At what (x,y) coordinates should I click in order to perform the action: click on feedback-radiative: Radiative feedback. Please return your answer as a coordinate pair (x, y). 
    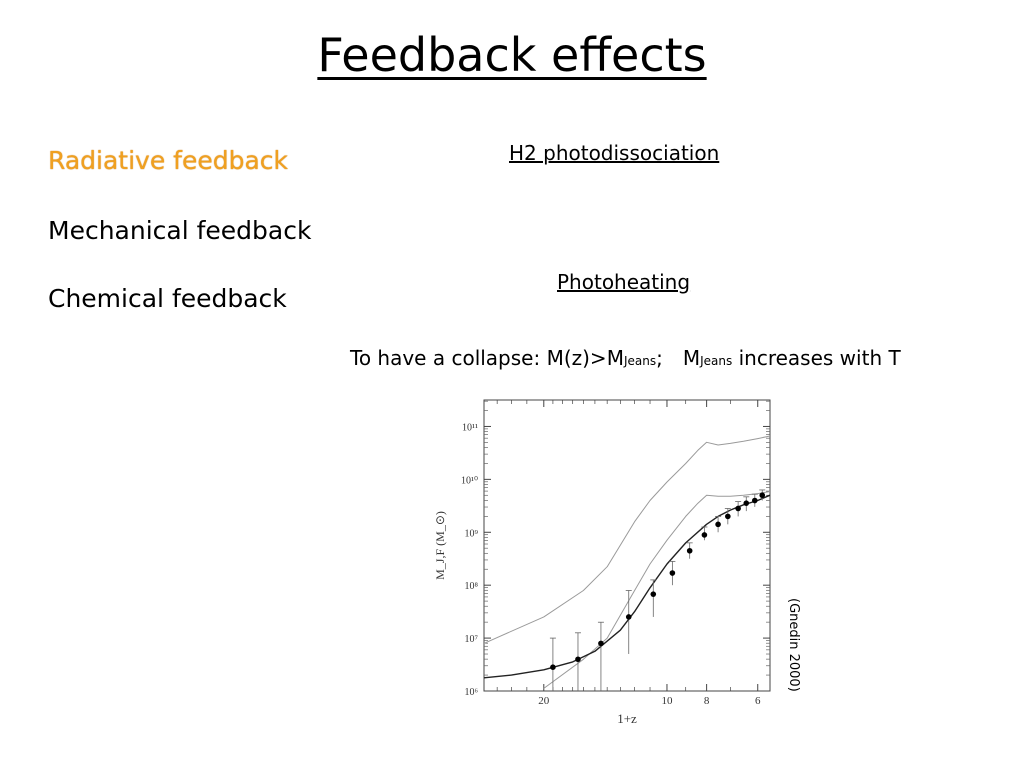
    Looking at the image, I should click on (168, 160).